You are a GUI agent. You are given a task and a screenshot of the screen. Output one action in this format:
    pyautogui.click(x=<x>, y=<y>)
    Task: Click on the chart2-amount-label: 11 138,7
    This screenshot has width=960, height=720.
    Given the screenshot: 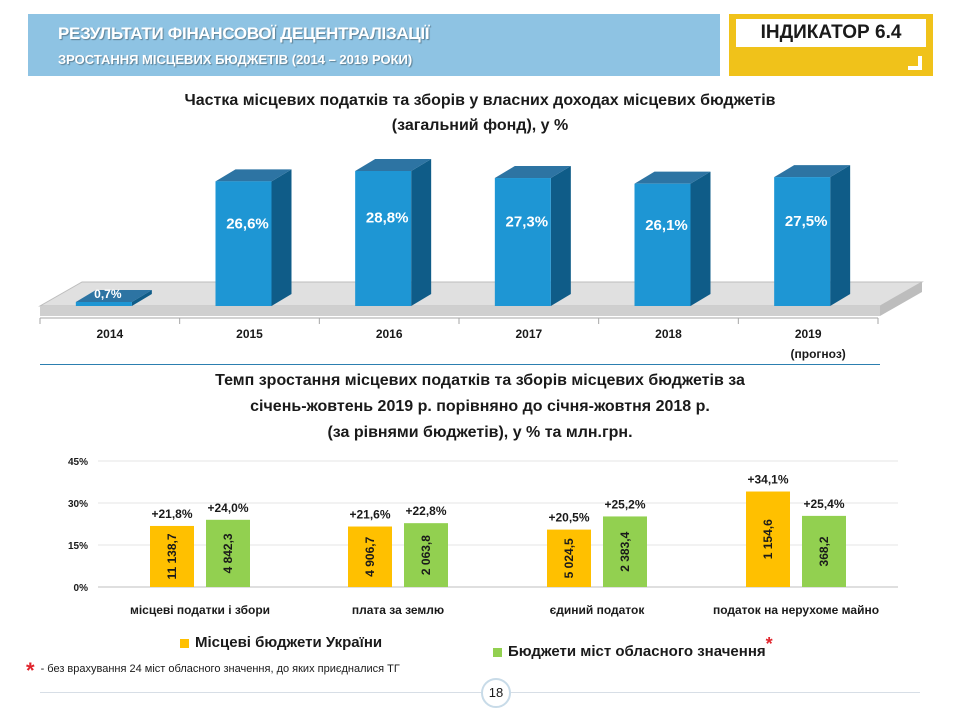 What is the action you would take?
    pyautogui.click(x=172, y=556)
    